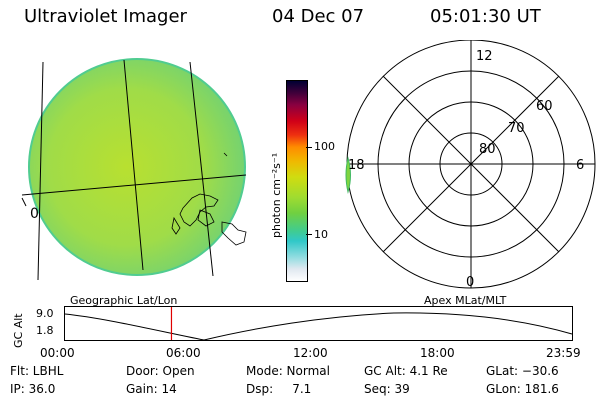  I want to click on lat-label-60: 60, so click(544, 106).